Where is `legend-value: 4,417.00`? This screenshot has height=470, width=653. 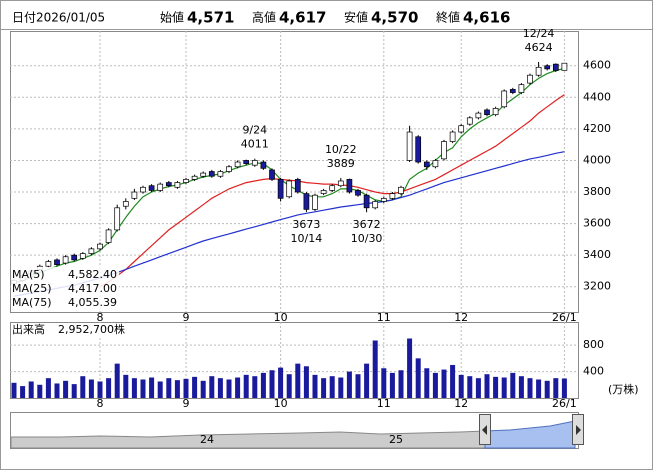 legend-value: 4,417.00 is located at coordinates (92, 288).